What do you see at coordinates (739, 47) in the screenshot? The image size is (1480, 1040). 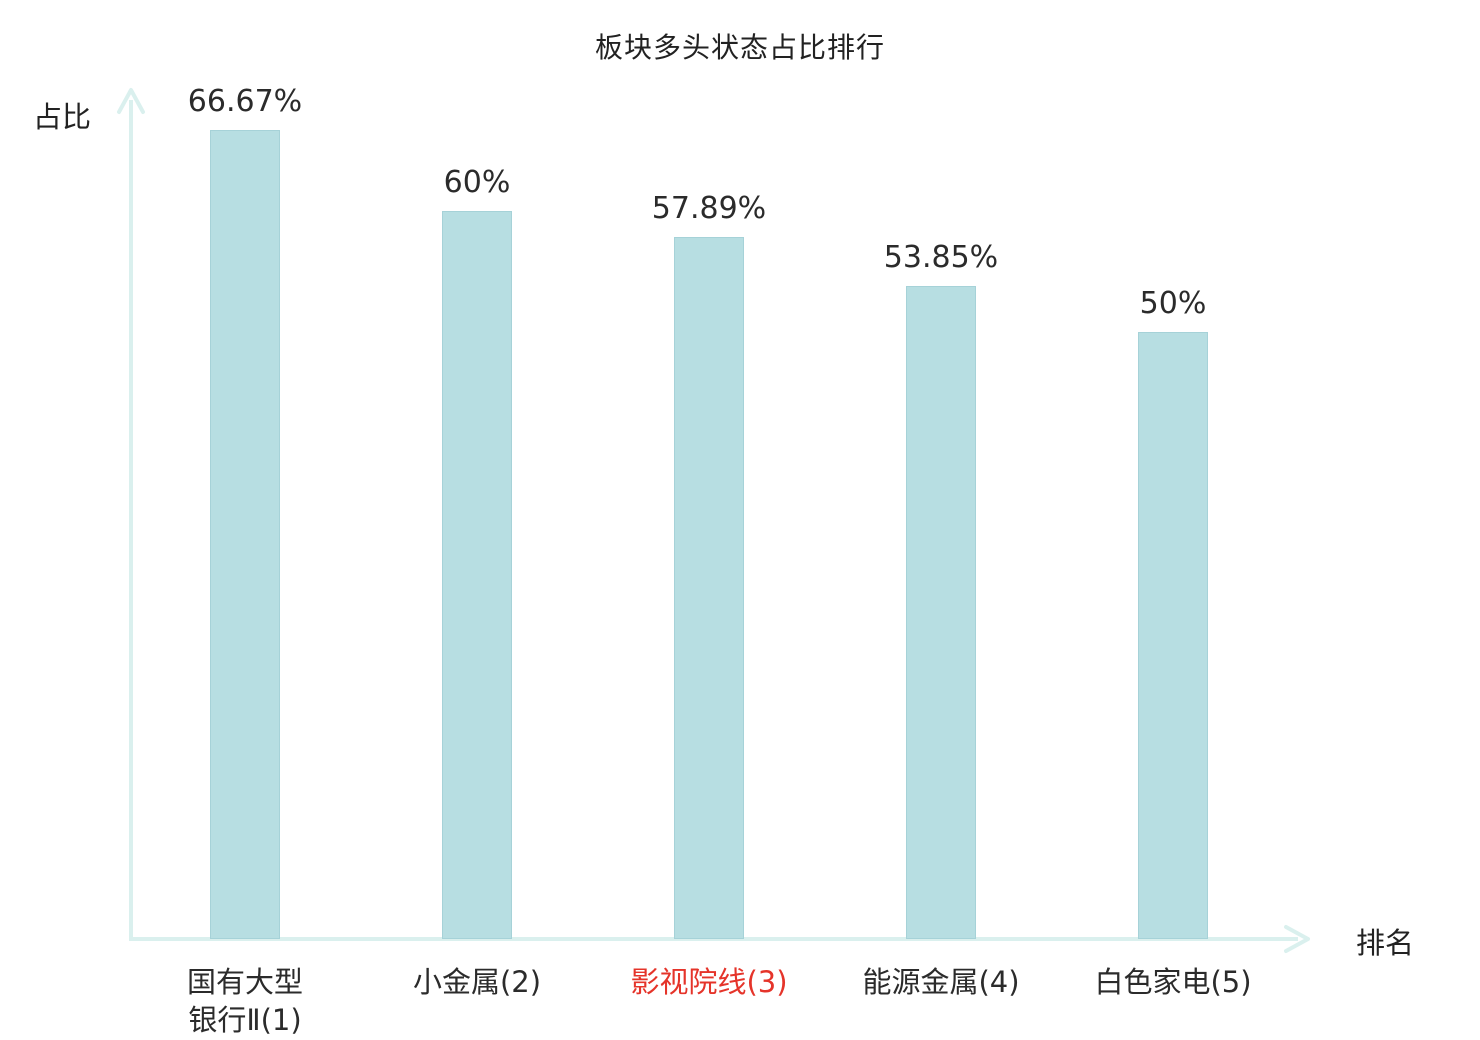 I see `chart-title: 板块多头状态占比排行` at bounding box center [739, 47].